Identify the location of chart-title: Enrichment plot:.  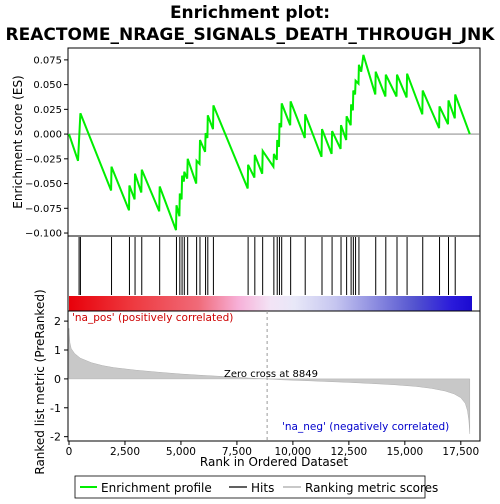
(250, 13).